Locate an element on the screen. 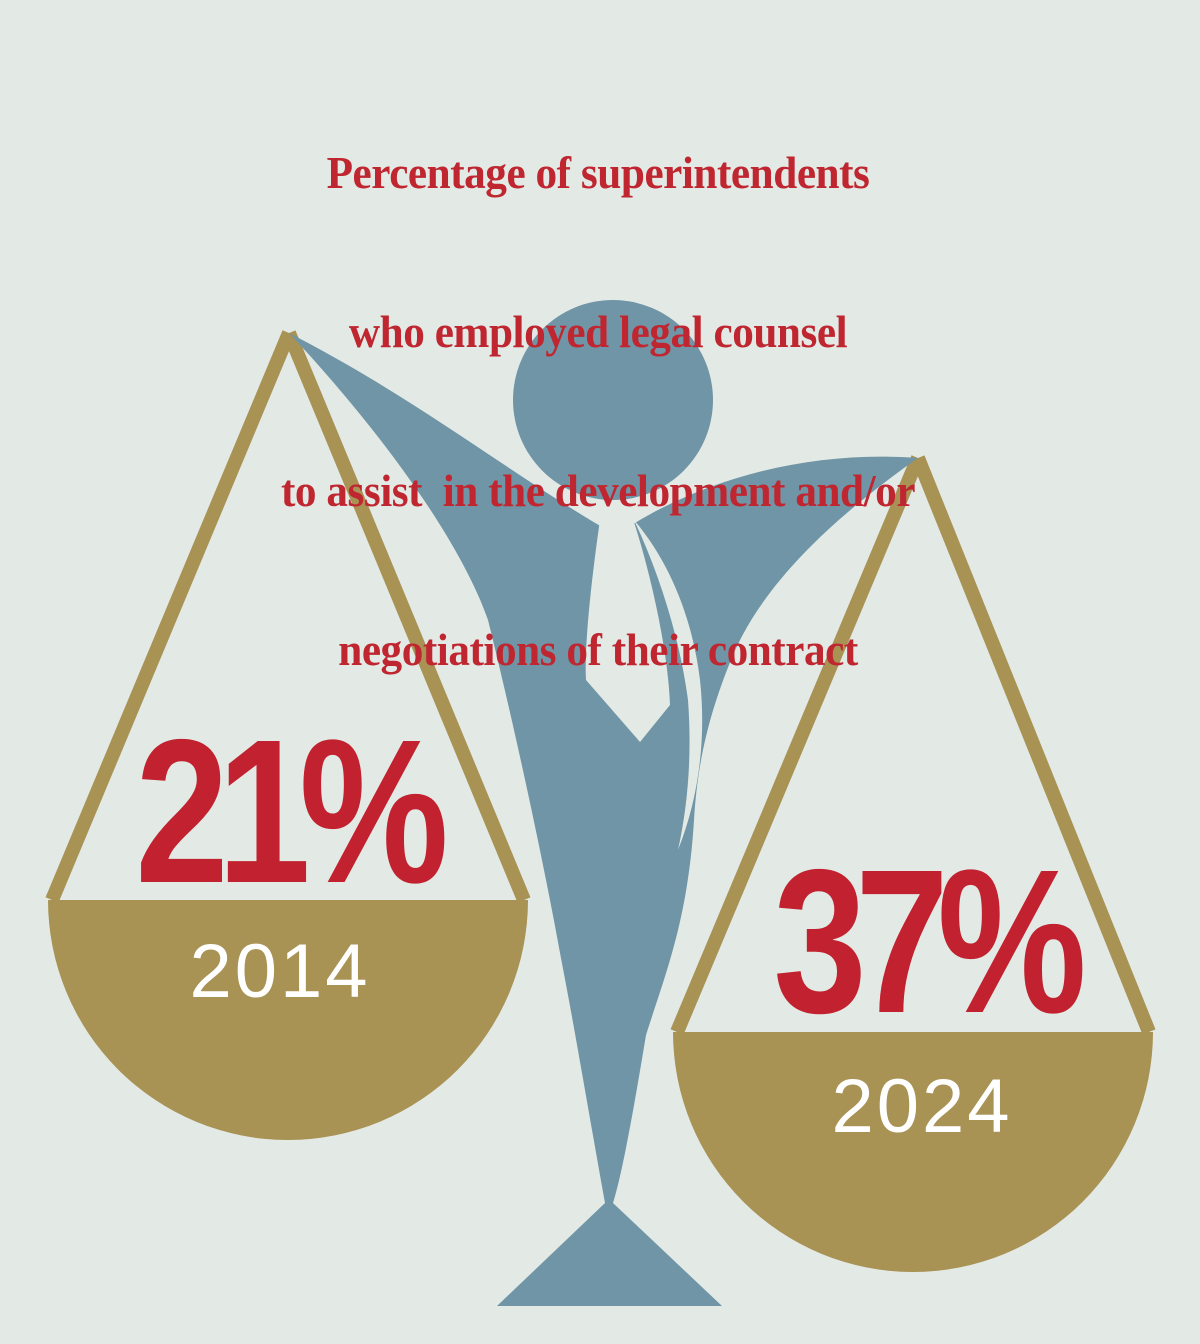 This screenshot has height=1344, width=1200. right-pan-percent-sign: % is located at coordinates (1012, 941).